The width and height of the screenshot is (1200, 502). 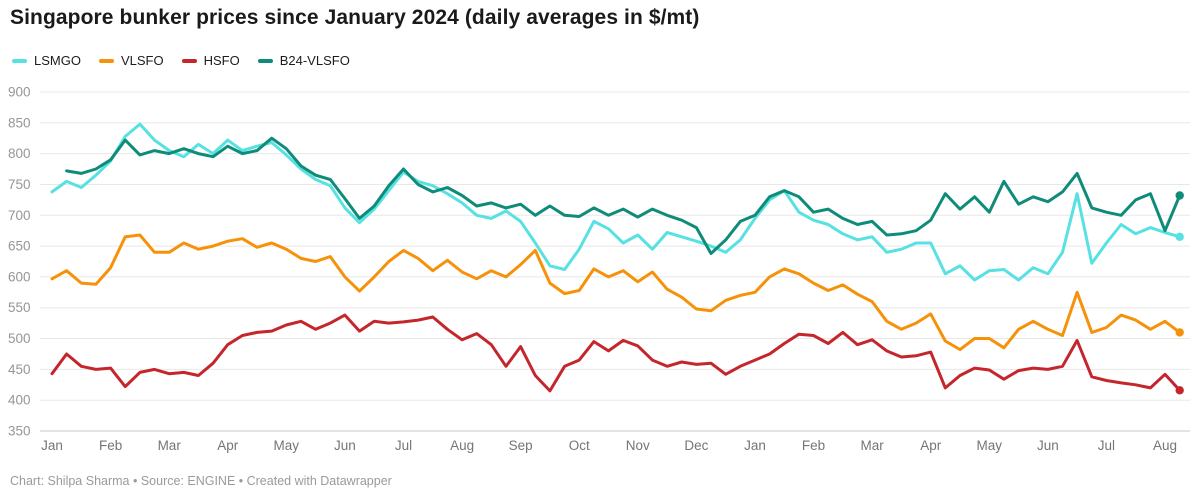 I want to click on series-end-marker-hsfo, so click(x=1179, y=390).